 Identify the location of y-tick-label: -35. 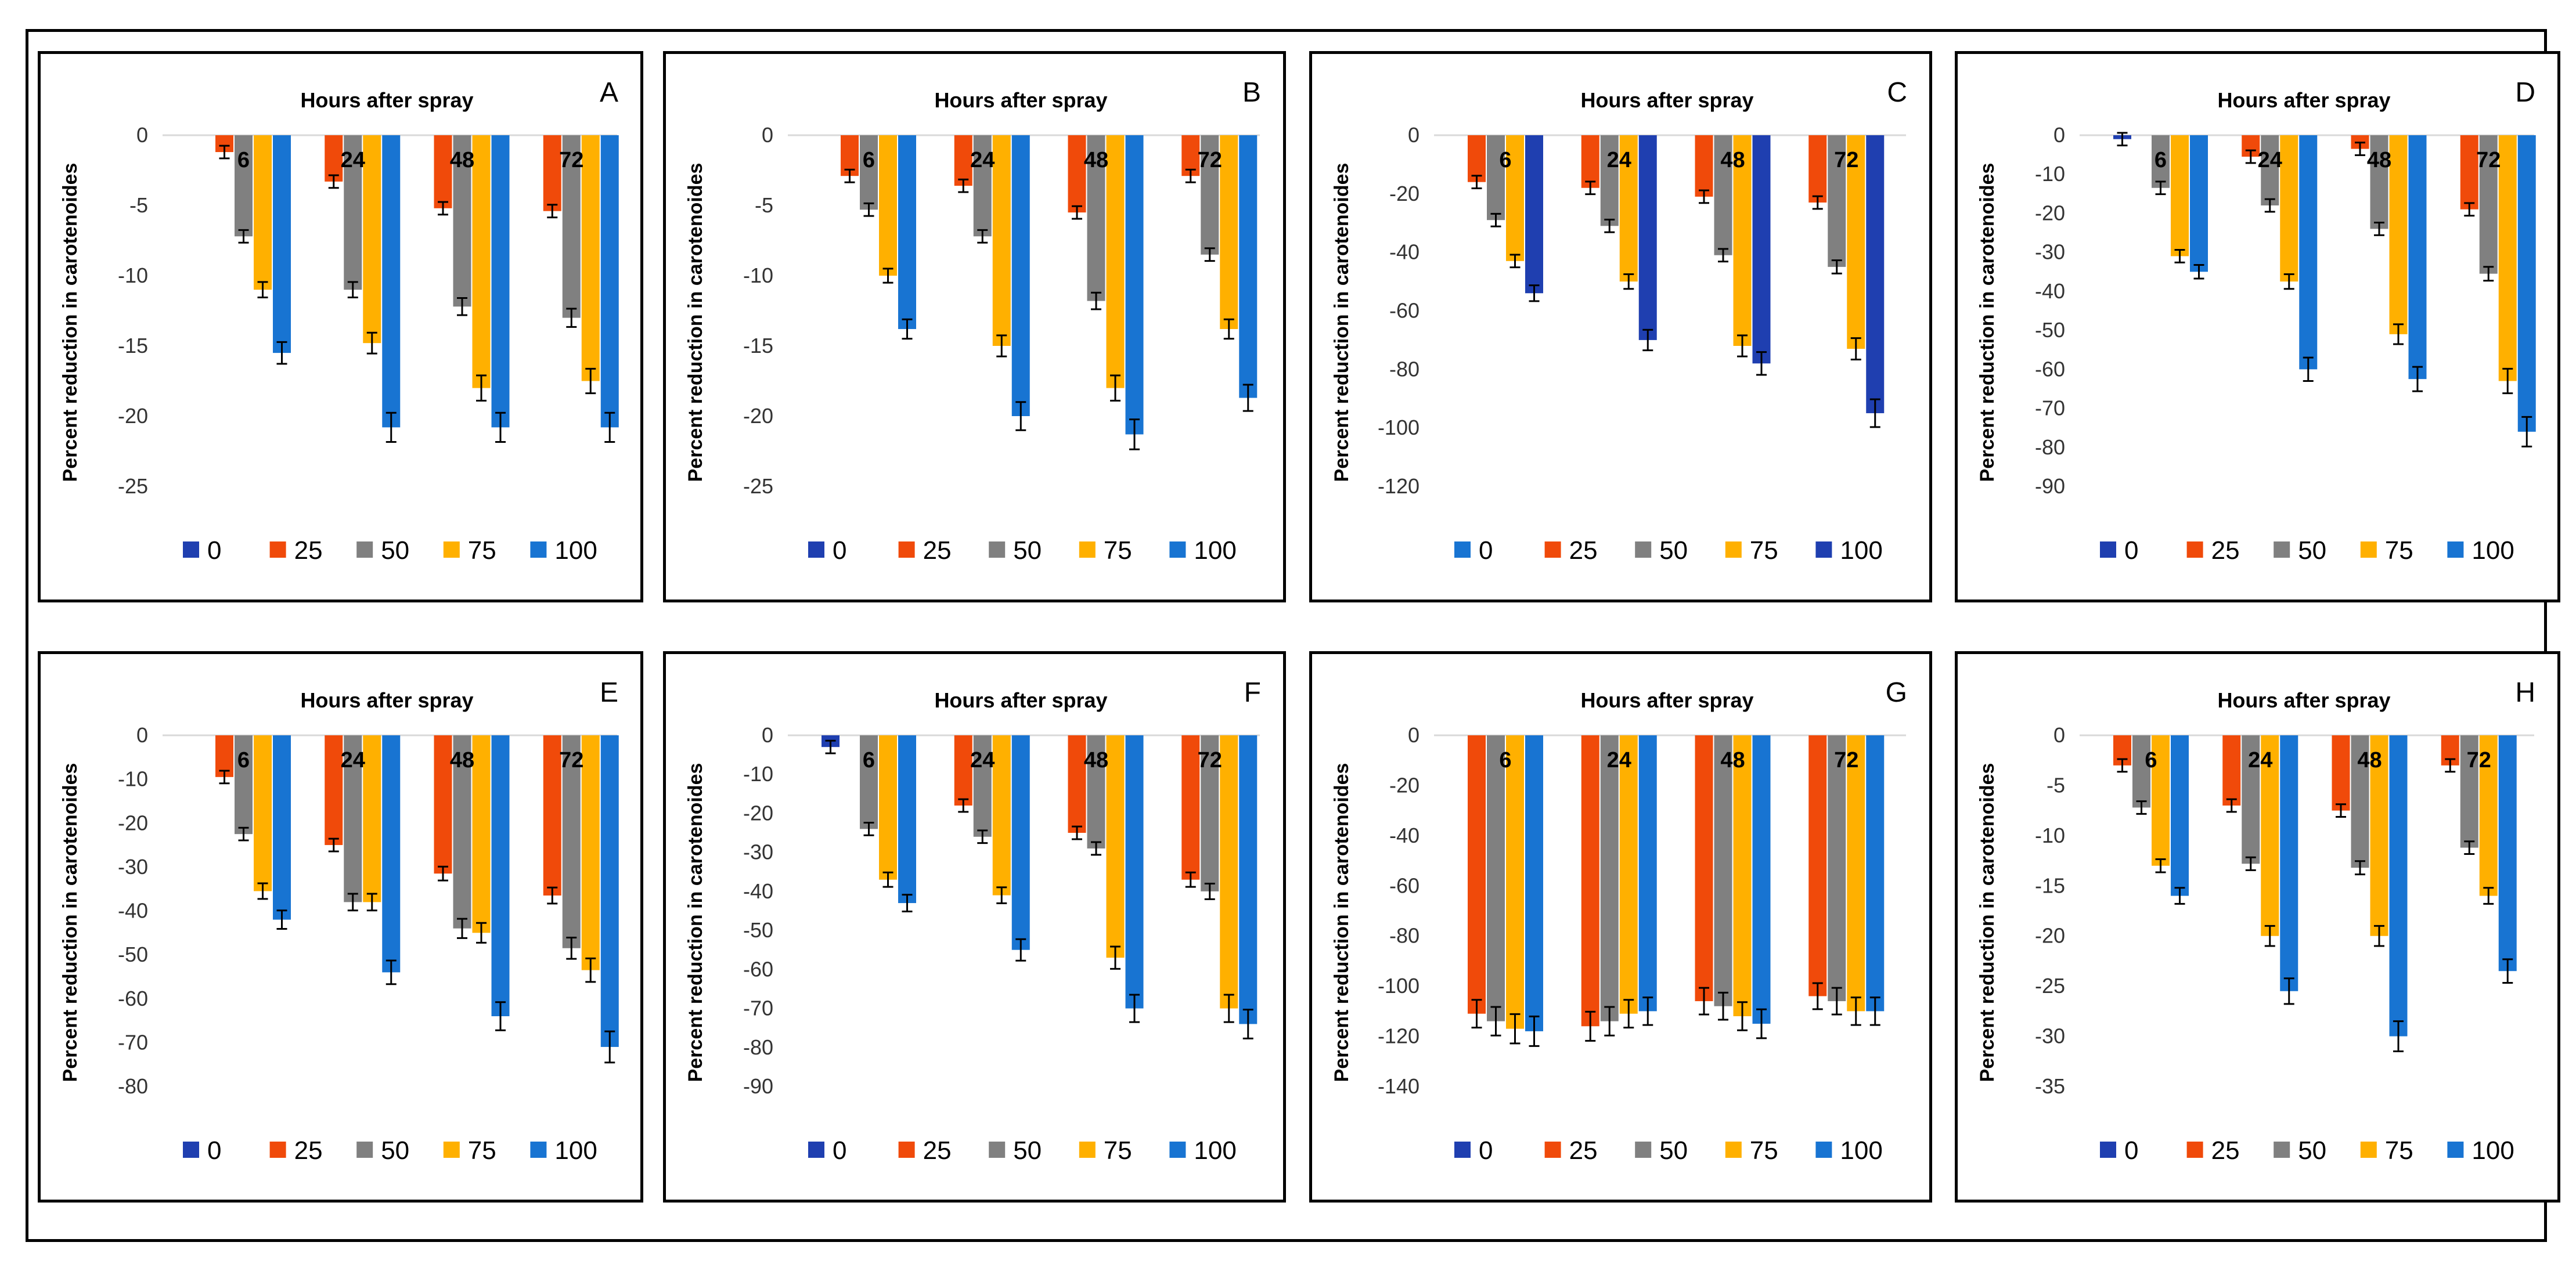
(2050, 1086).